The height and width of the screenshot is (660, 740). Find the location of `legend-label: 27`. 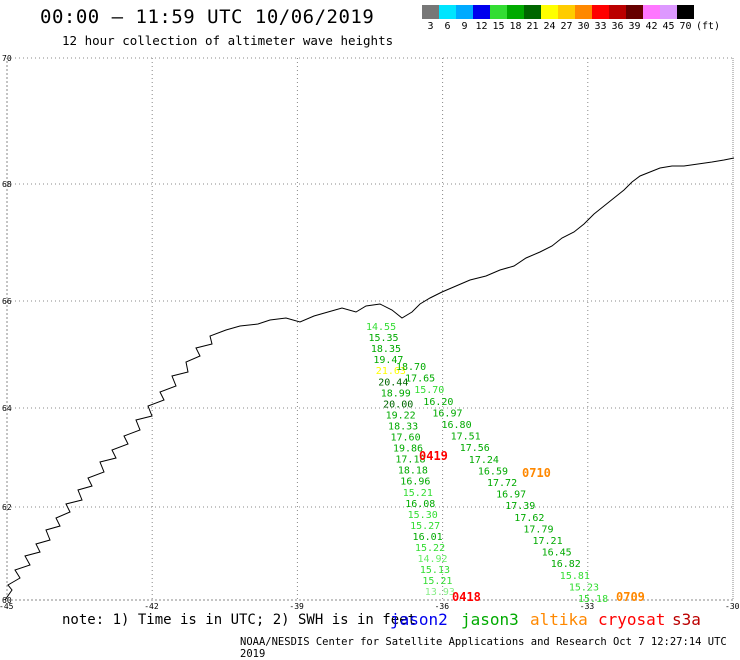

legend-label: 27 is located at coordinates (566, 26).